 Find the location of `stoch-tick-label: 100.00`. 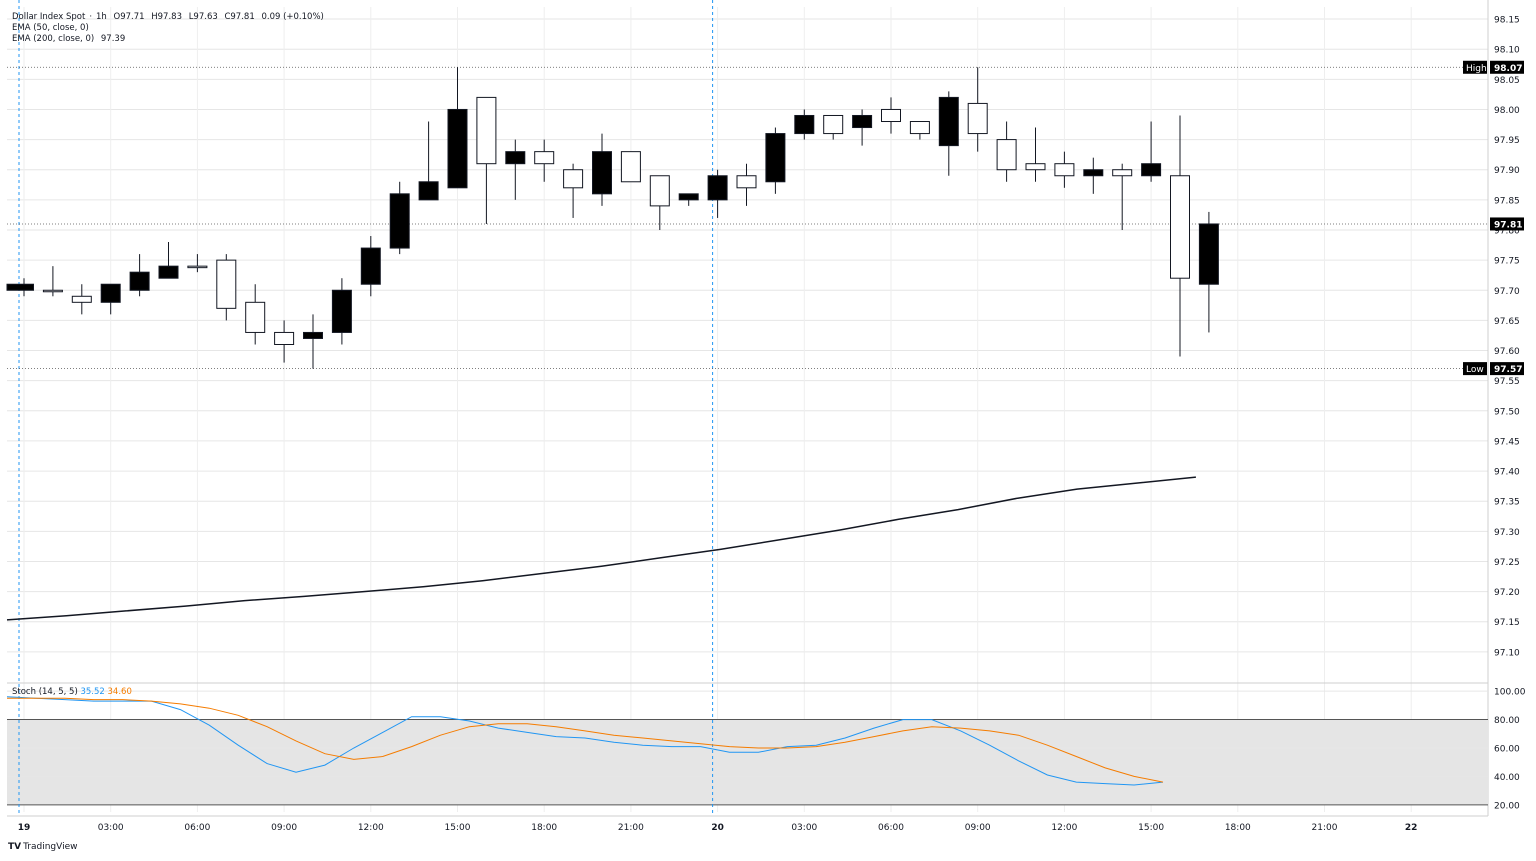

stoch-tick-label: 100.00 is located at coordinates (1510, 693).